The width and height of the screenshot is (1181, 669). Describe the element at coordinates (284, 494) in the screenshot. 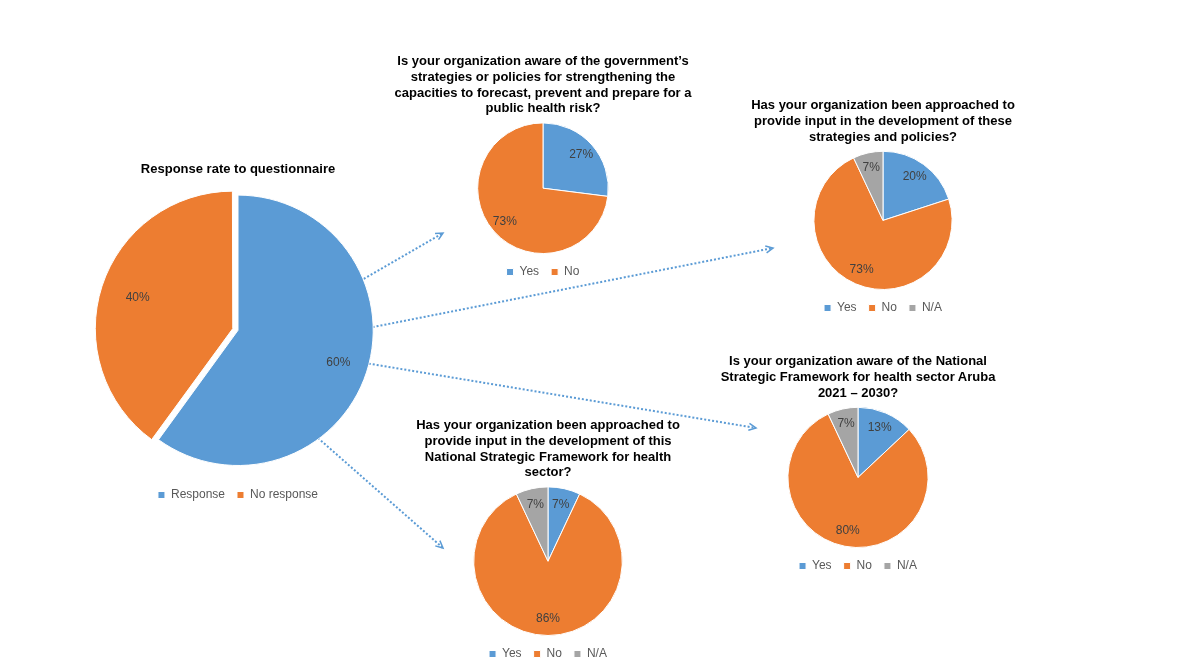

I see `legend-label: No response` at that location.